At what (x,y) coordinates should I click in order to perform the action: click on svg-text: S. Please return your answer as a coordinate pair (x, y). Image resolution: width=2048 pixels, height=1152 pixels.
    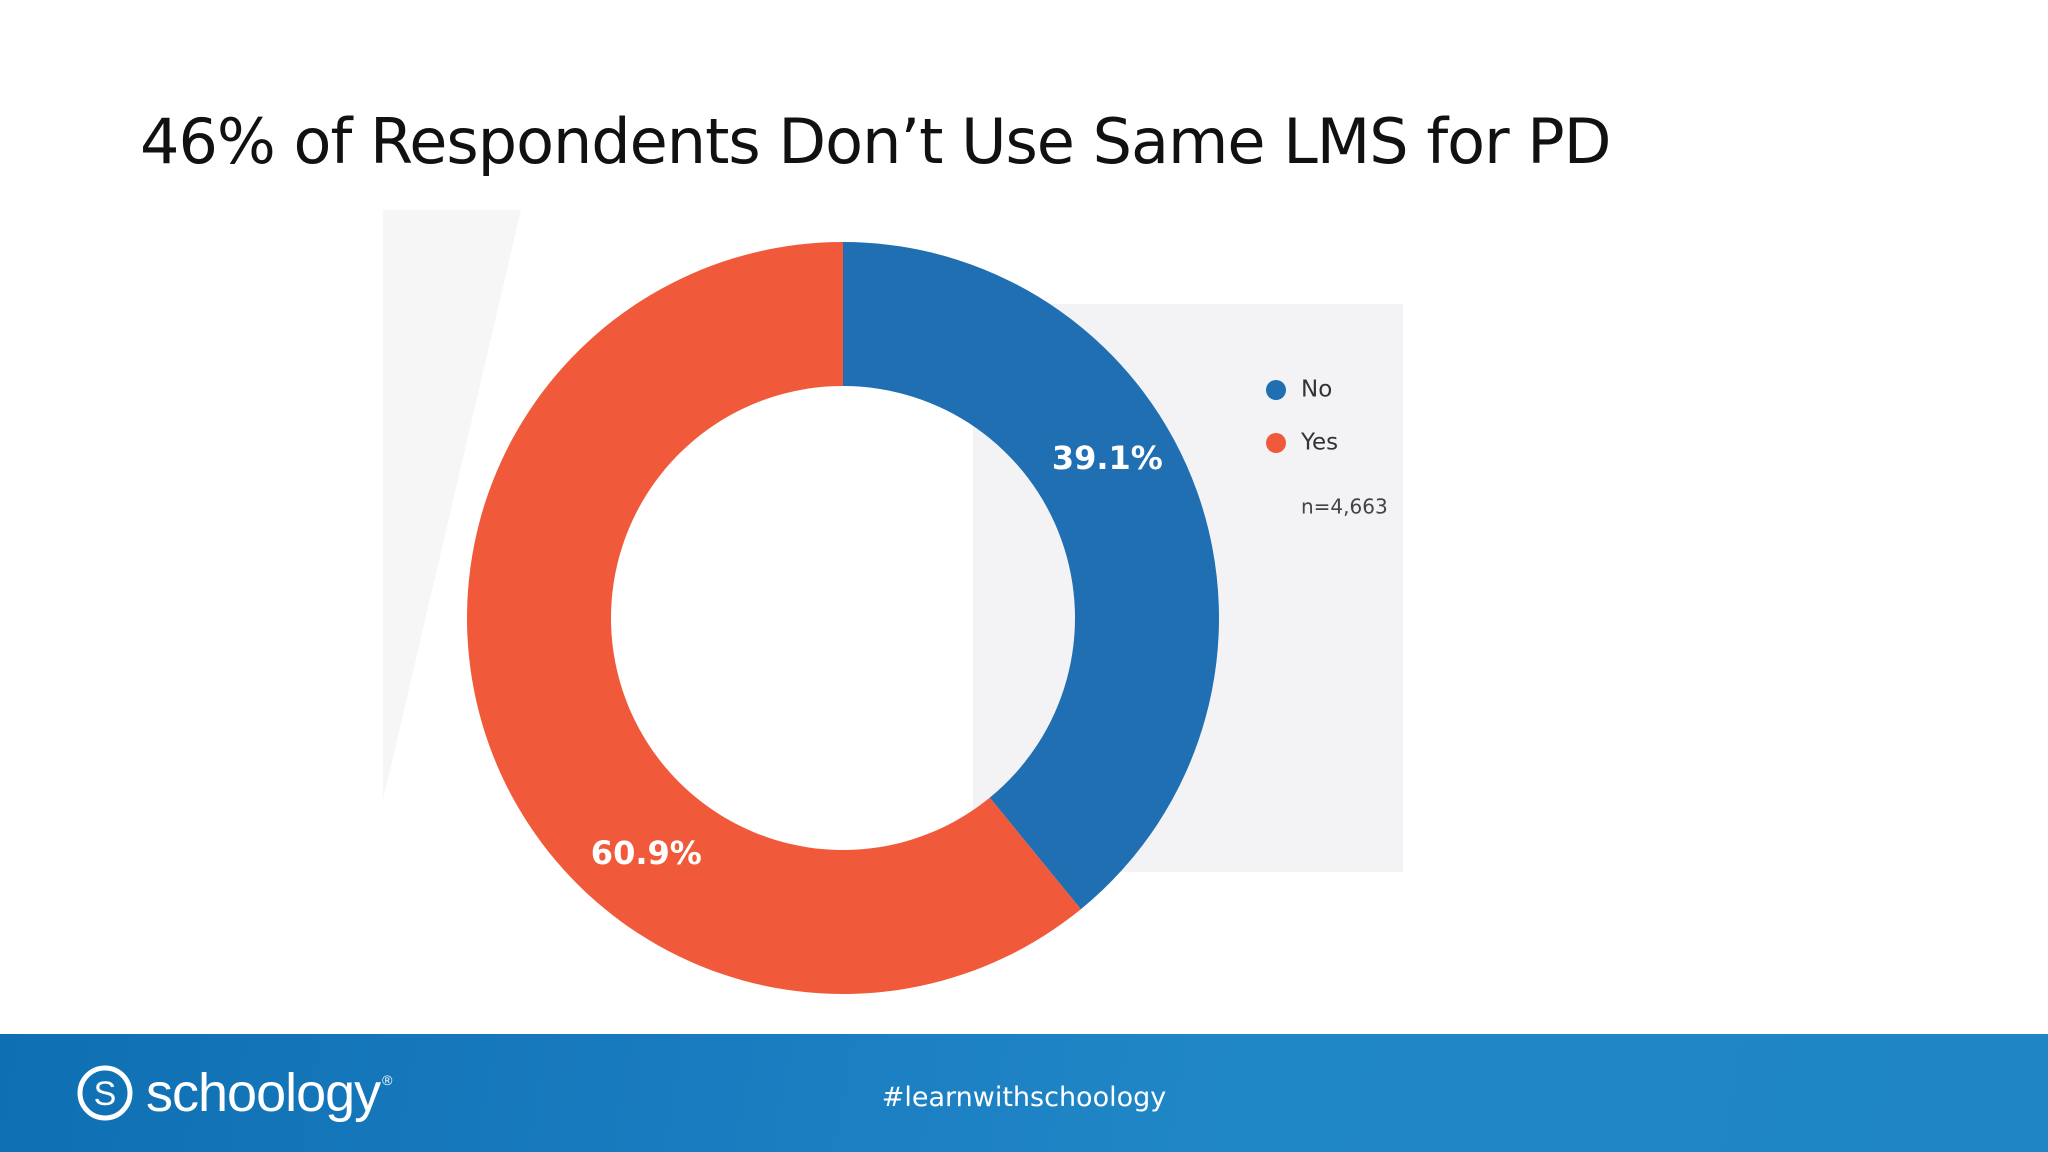
    Looking at the image, I should click on (105, 1094).